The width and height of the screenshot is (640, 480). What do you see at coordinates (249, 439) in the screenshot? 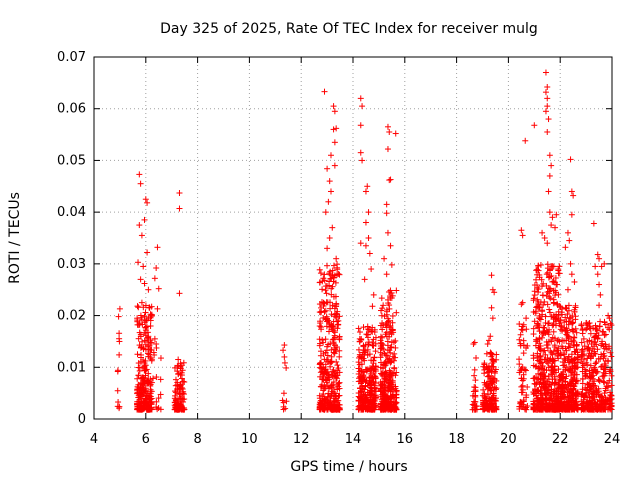
I see `x-tick-label: 10` at bounding box center [249, 439].